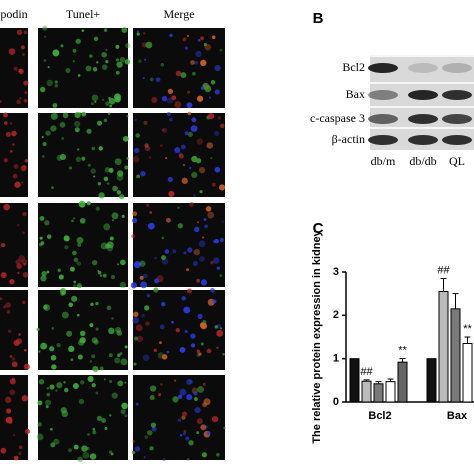  Describe the element at coordinates (179, 68) in the screenshot. I see `micrograph` at that location.